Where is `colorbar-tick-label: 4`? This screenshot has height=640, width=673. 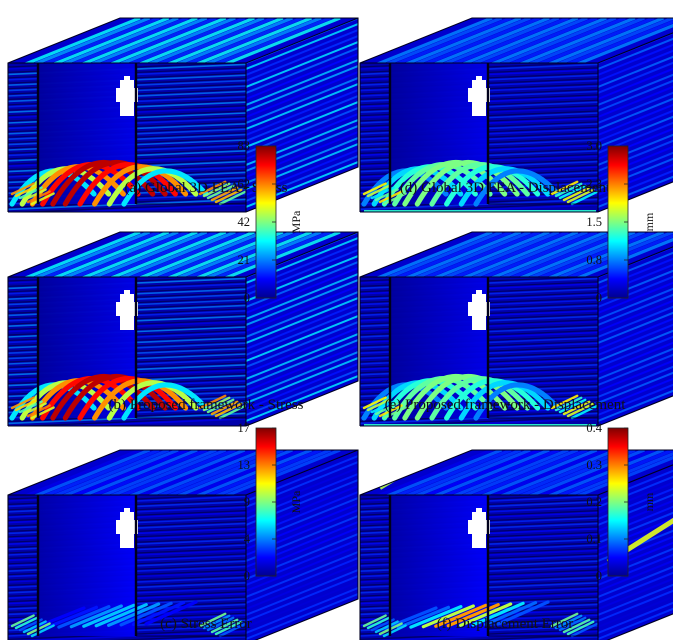 colorbar-tick-label: 4 is located at coordinates (247, 539).